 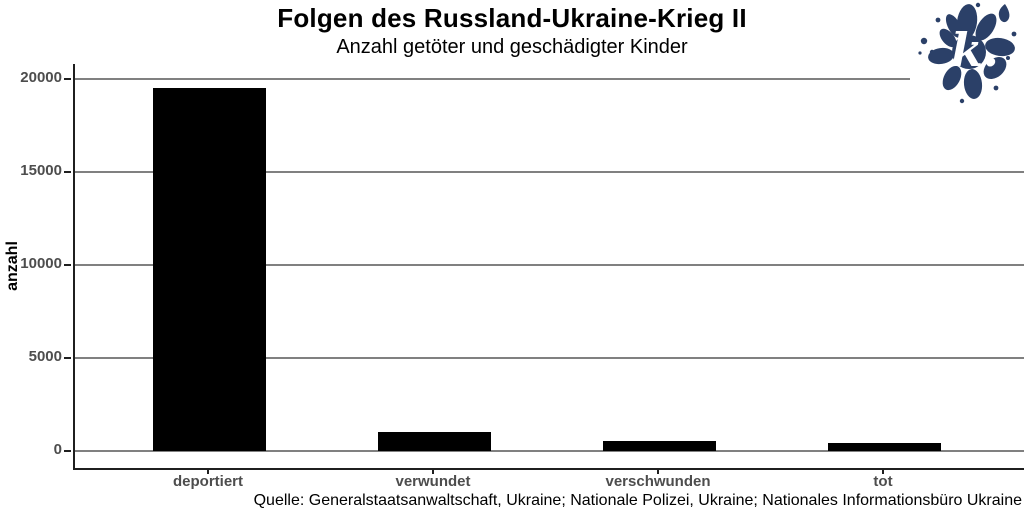 I want to click on y-tick-label: 5000, so click(x=45, y=356).